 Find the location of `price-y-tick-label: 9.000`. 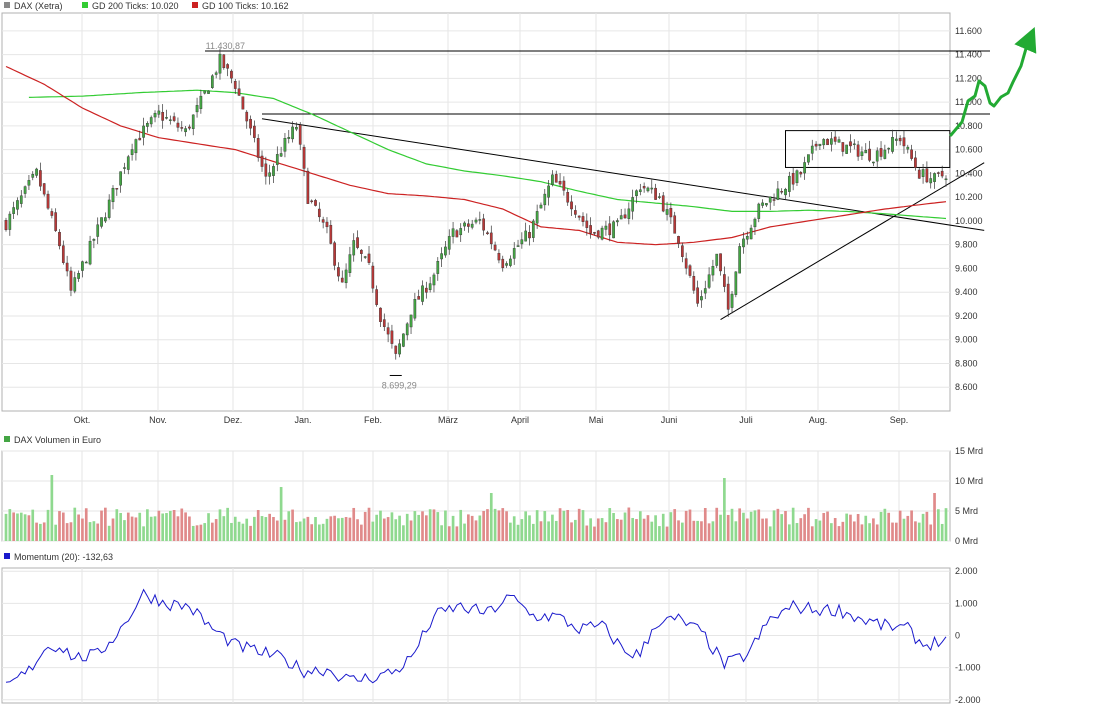

price-y-tick-label: 9.000 is located at coordinates (966, 340).